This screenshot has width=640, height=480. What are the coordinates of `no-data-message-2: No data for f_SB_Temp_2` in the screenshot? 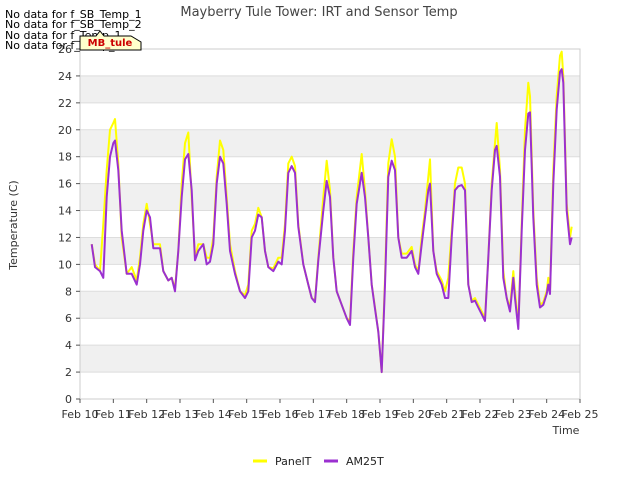 It's located at (73, 24).